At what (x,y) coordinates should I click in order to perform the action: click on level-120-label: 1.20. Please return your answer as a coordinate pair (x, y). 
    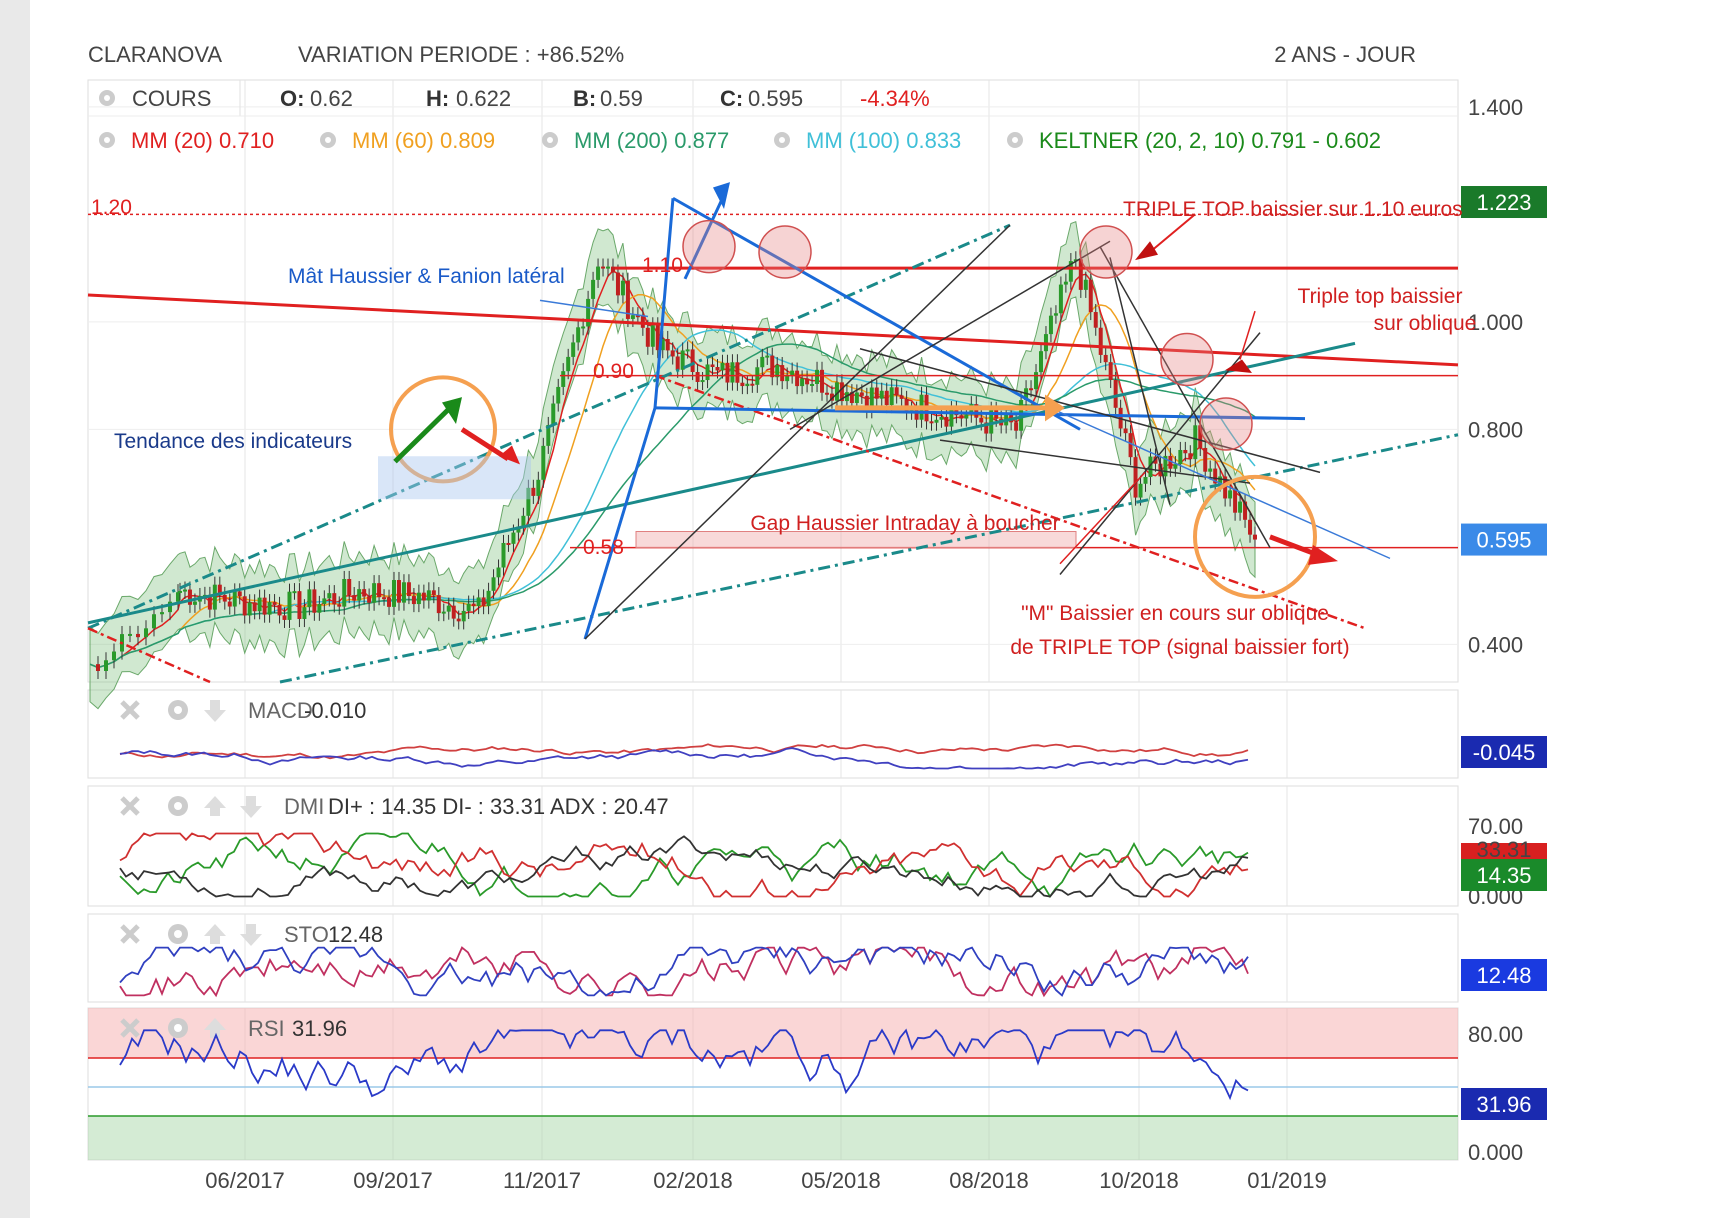
    Looking at the image, I should click on (111, 207).